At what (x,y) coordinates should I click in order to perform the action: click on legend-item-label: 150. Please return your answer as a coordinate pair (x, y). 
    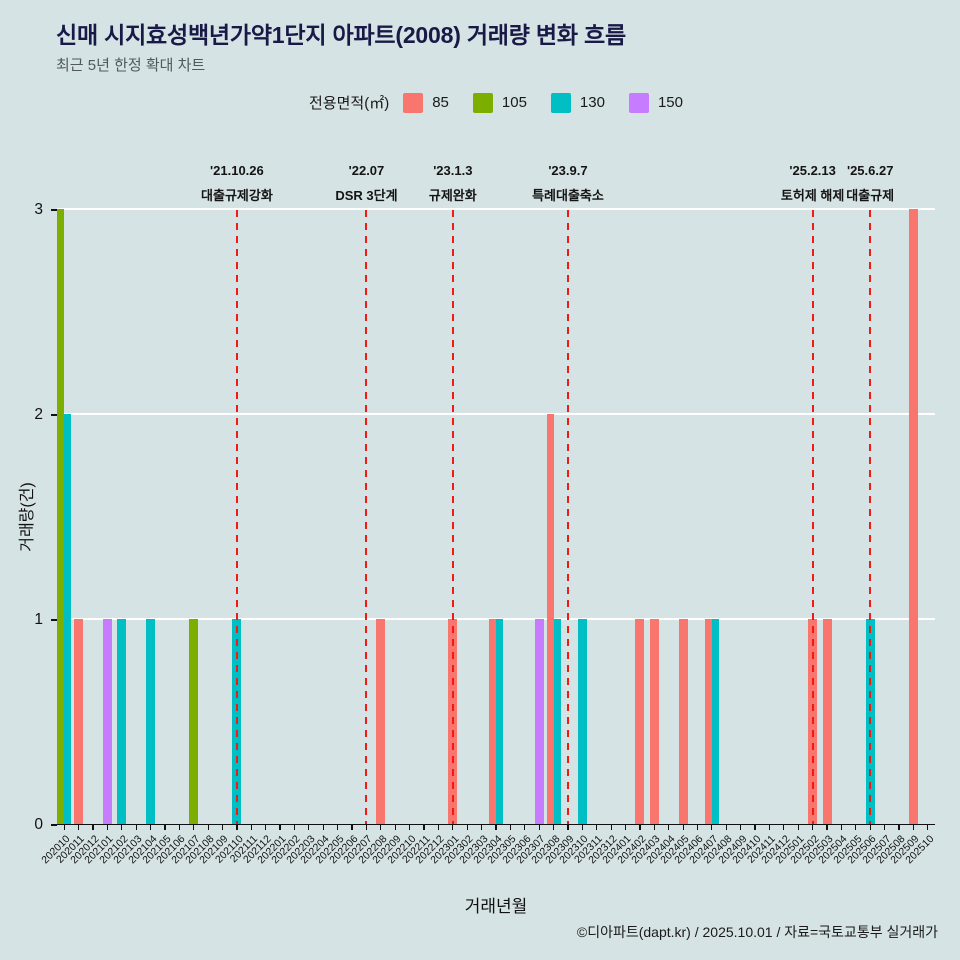
    Looking at the image, I should click on (670, 102).